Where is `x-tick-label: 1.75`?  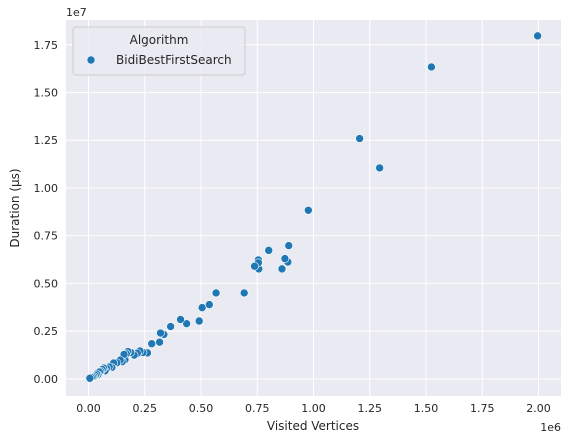 x-tick-label: 1.75 is located at coordinates (482, 408).